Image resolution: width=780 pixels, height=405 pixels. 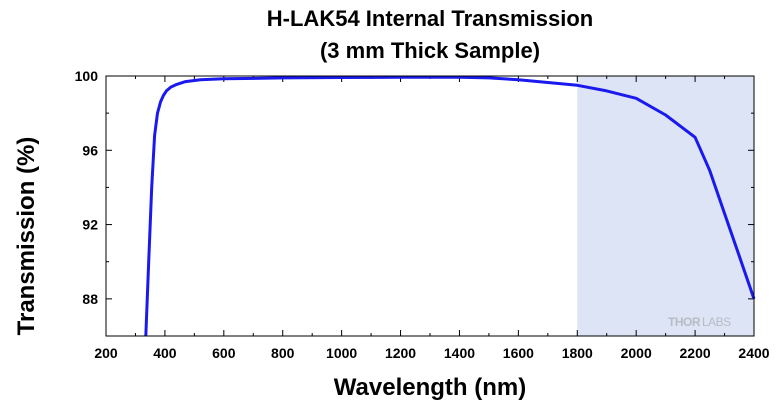 I want to click on x-tick-label: 2200, so click(x=695, y=353).